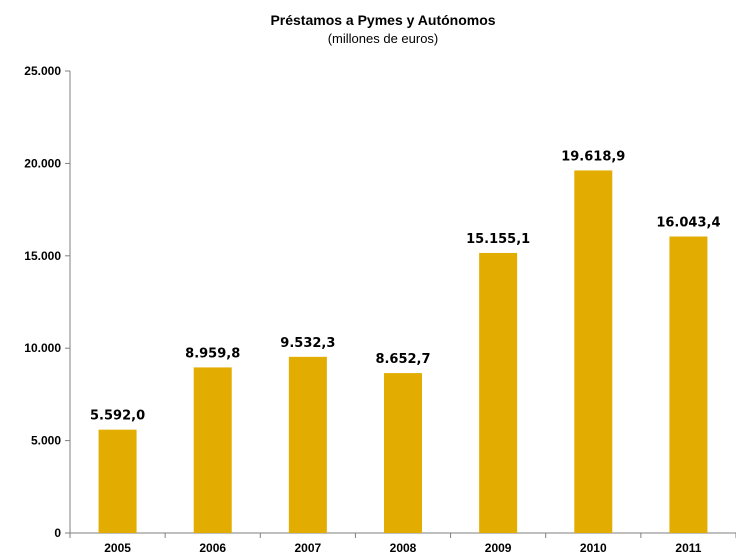  What do you see at coordinates (46, 441) in the screenshot?
I see `y-tick-label: 5.000` at bounding box center [46, 441].